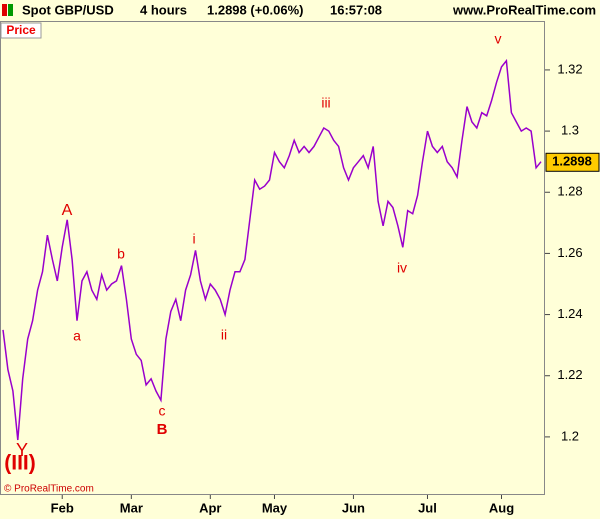 This screenshot has height=519, width=600. I want to click on wave-label: i, so click(193, 239).